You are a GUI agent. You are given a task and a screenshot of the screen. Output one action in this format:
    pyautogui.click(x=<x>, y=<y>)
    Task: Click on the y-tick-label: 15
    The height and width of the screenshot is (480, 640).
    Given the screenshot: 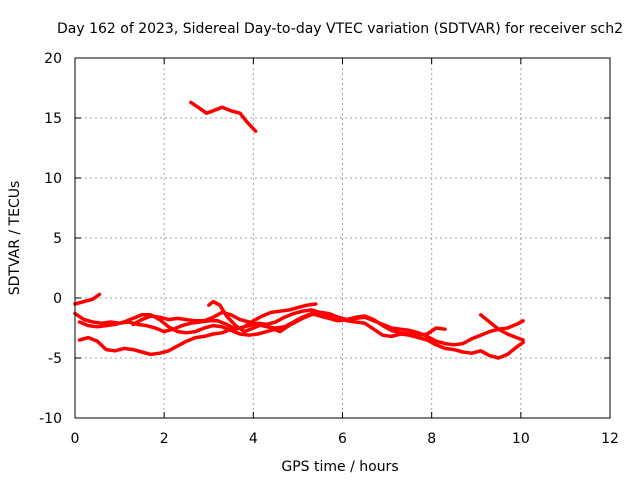 What is the action you would take?
    pyautogui.click(x=53, y=119)
    